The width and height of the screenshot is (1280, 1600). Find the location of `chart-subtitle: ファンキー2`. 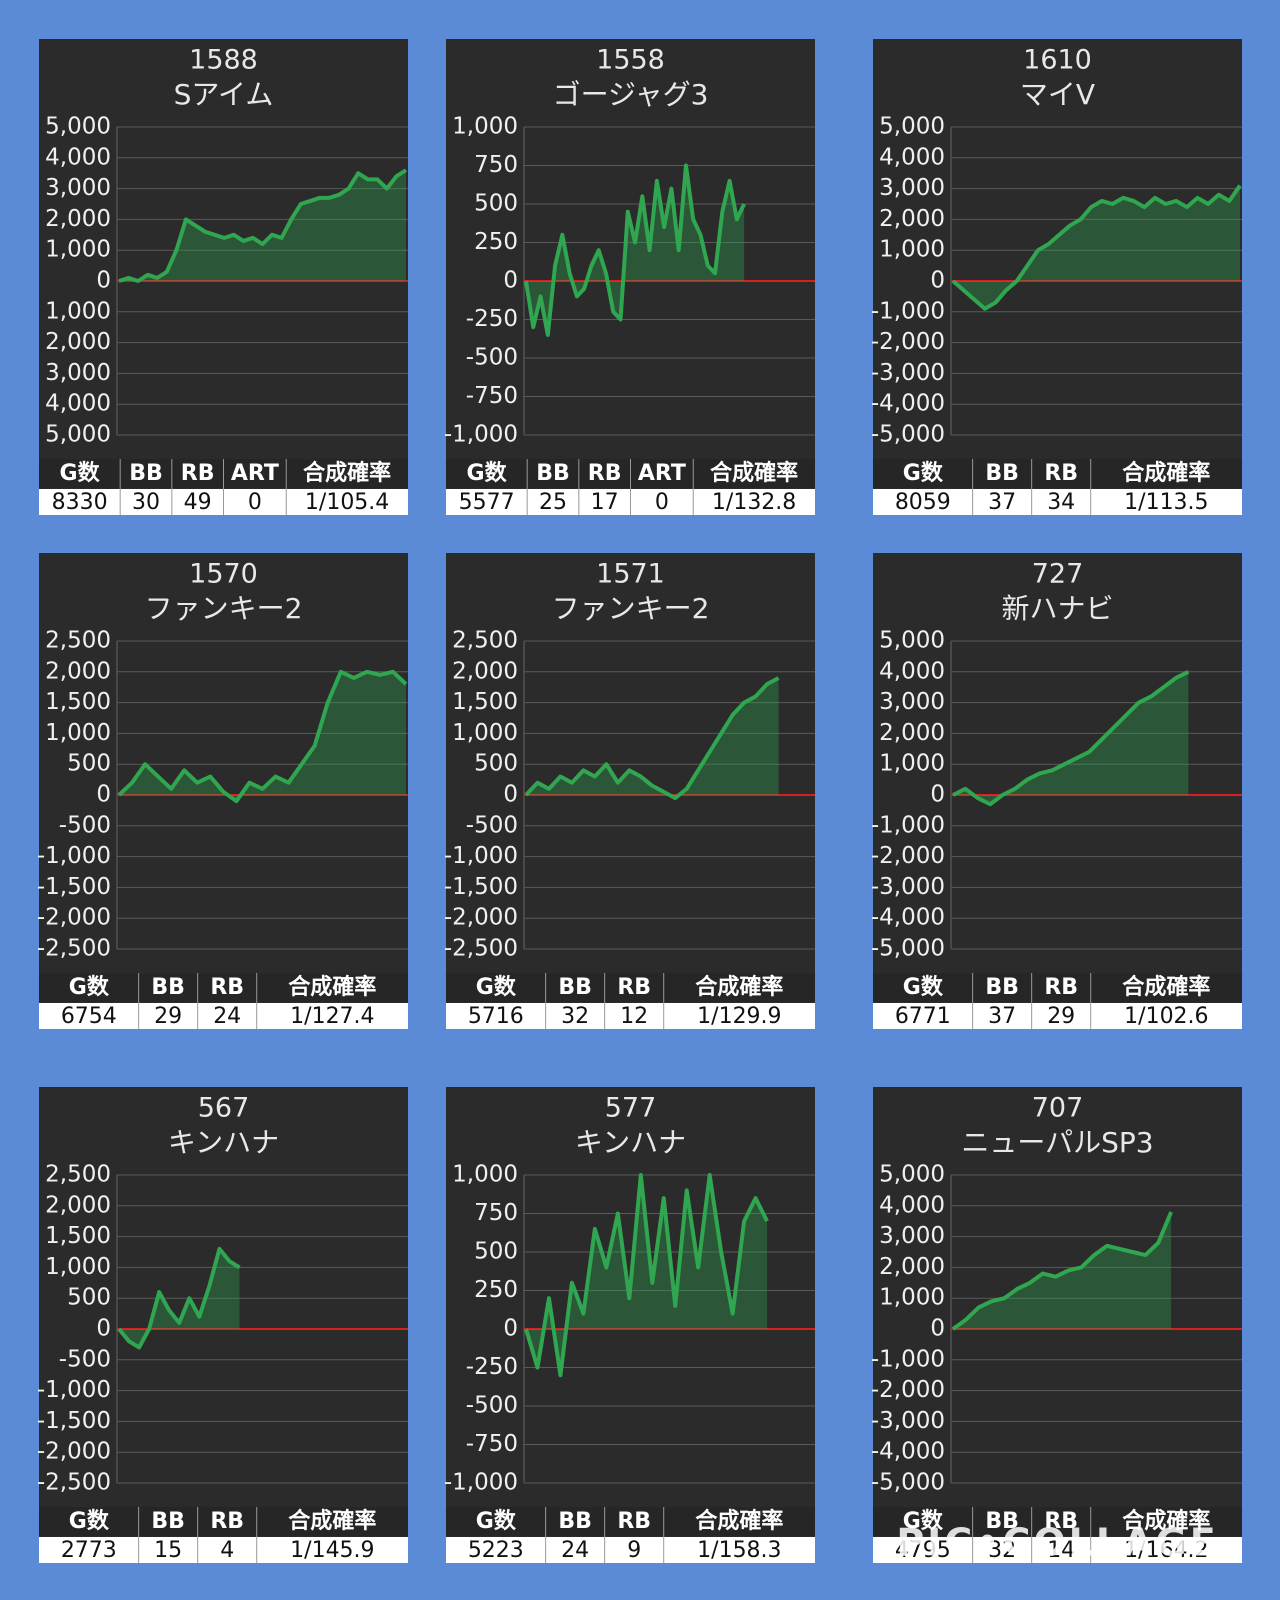

chart-subtitle: ファンキー2 is located at coordinates (224, 608).